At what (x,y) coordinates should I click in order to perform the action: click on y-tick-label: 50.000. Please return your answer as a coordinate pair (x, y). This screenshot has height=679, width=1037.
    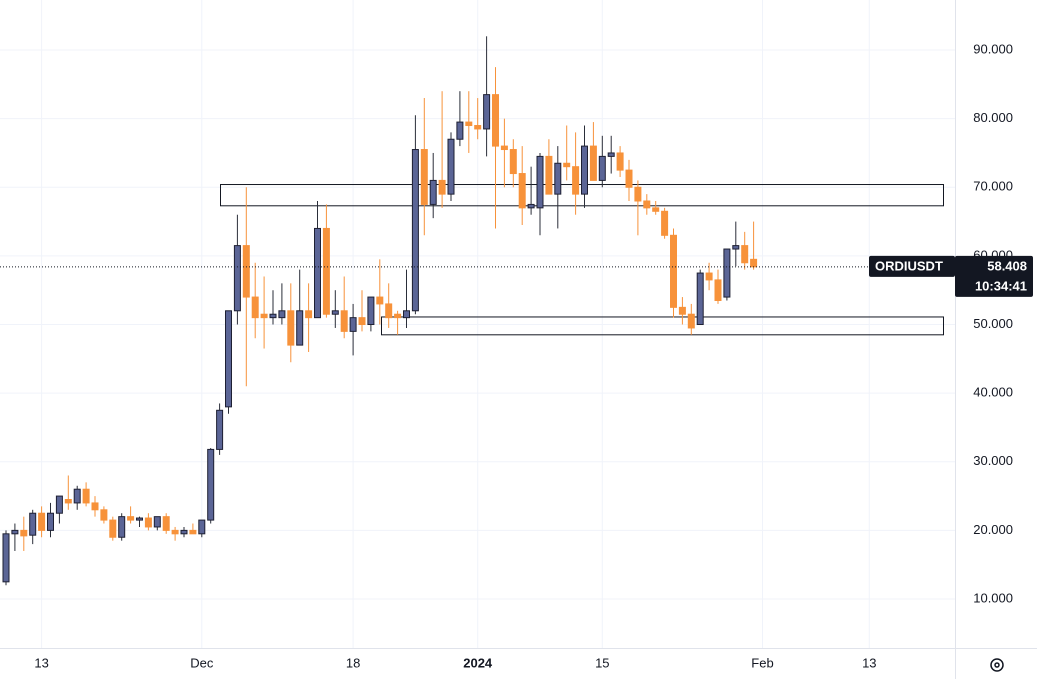
    Looking at the image, I should click on (993, 323).